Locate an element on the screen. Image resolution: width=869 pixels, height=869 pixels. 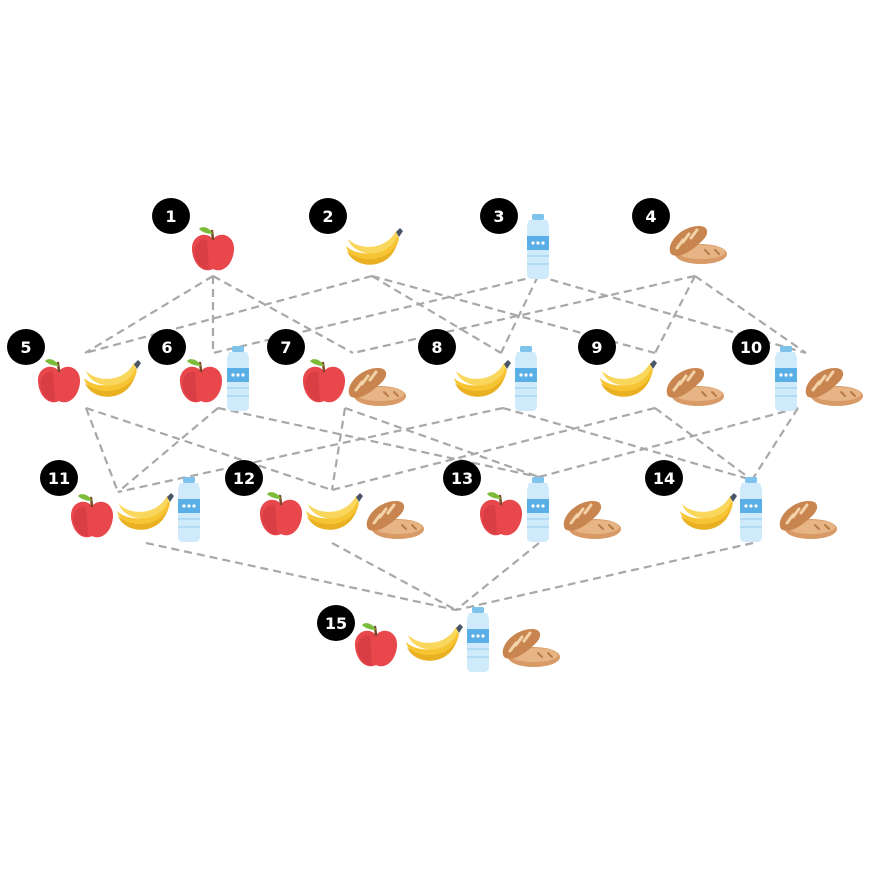
node-label: 14 is located at coordinates (664, 478).